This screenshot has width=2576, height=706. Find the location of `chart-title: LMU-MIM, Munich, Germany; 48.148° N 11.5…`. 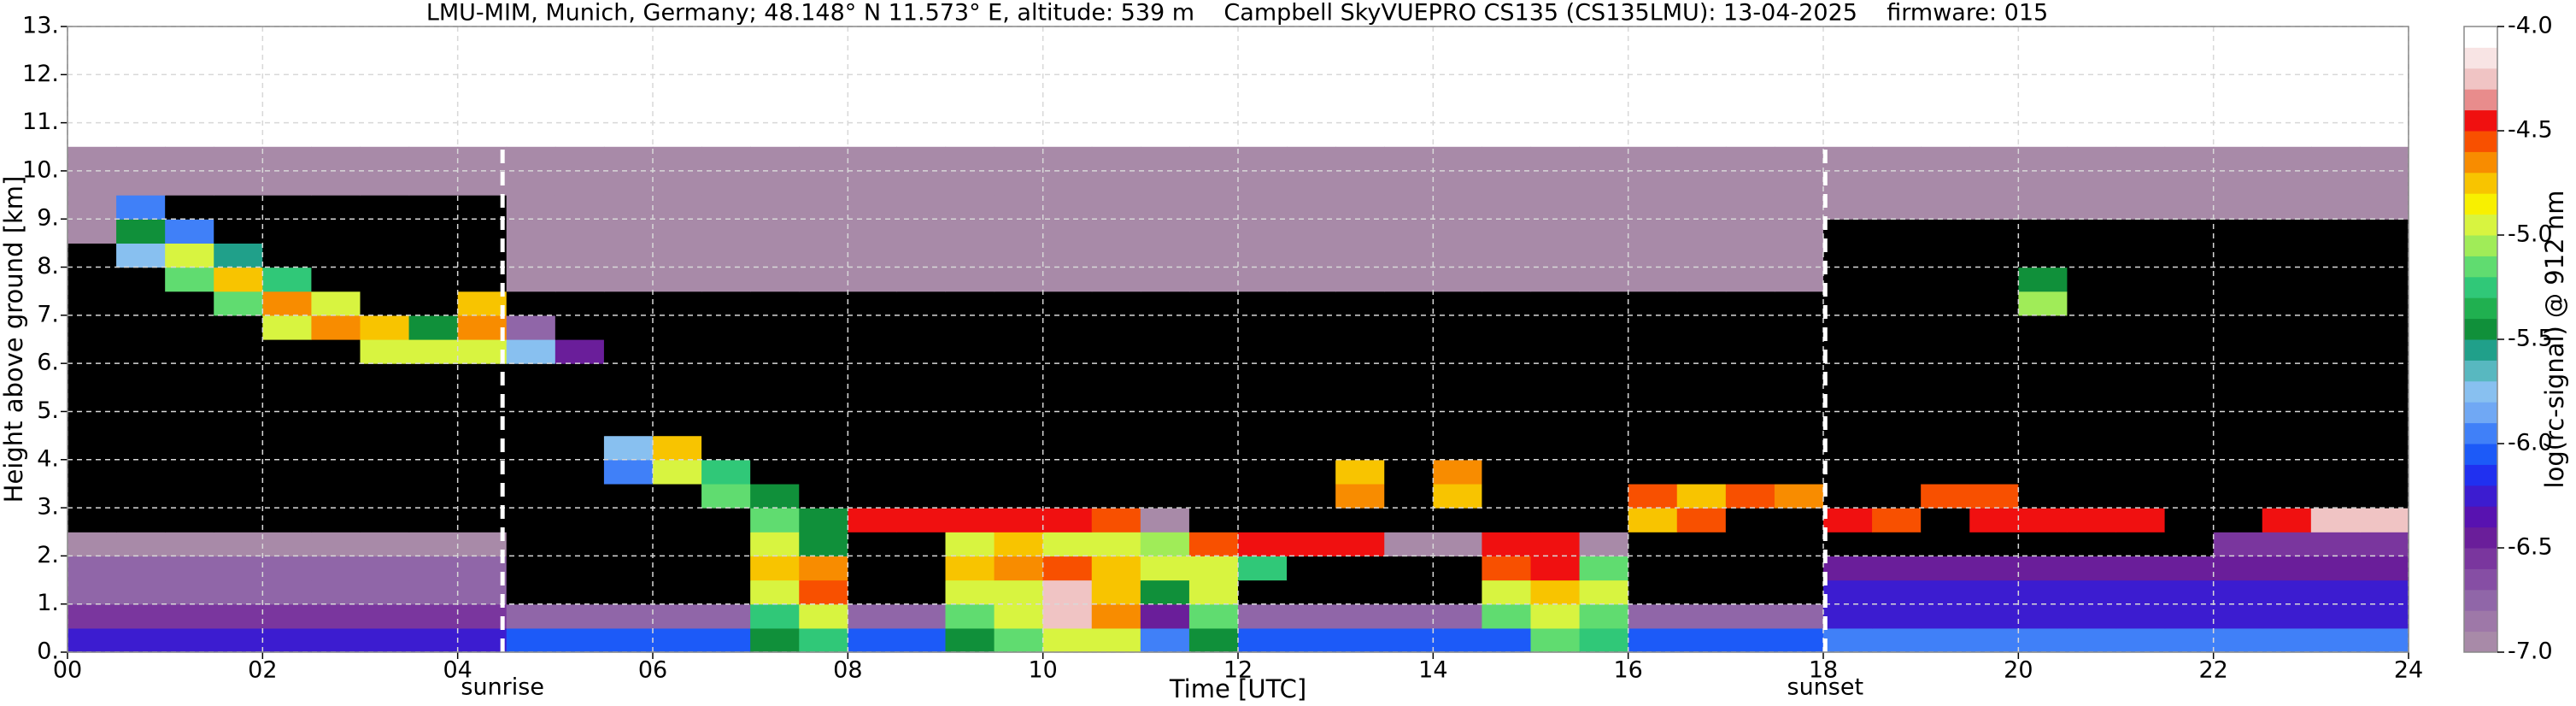

chart-title: LMU-MIM, Munich, Germany; 48.148° N 11.5… is located at coordinates (1237, 13).